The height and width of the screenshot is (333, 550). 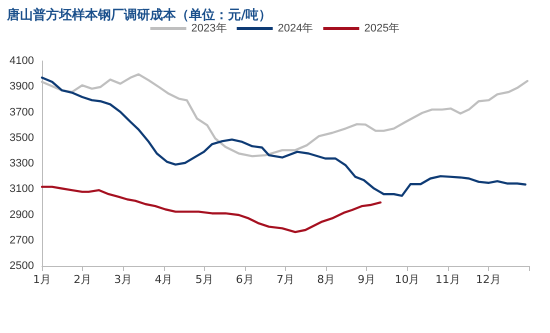 I want to click on x-tick-label: 6月, so click(x=245, y=279).